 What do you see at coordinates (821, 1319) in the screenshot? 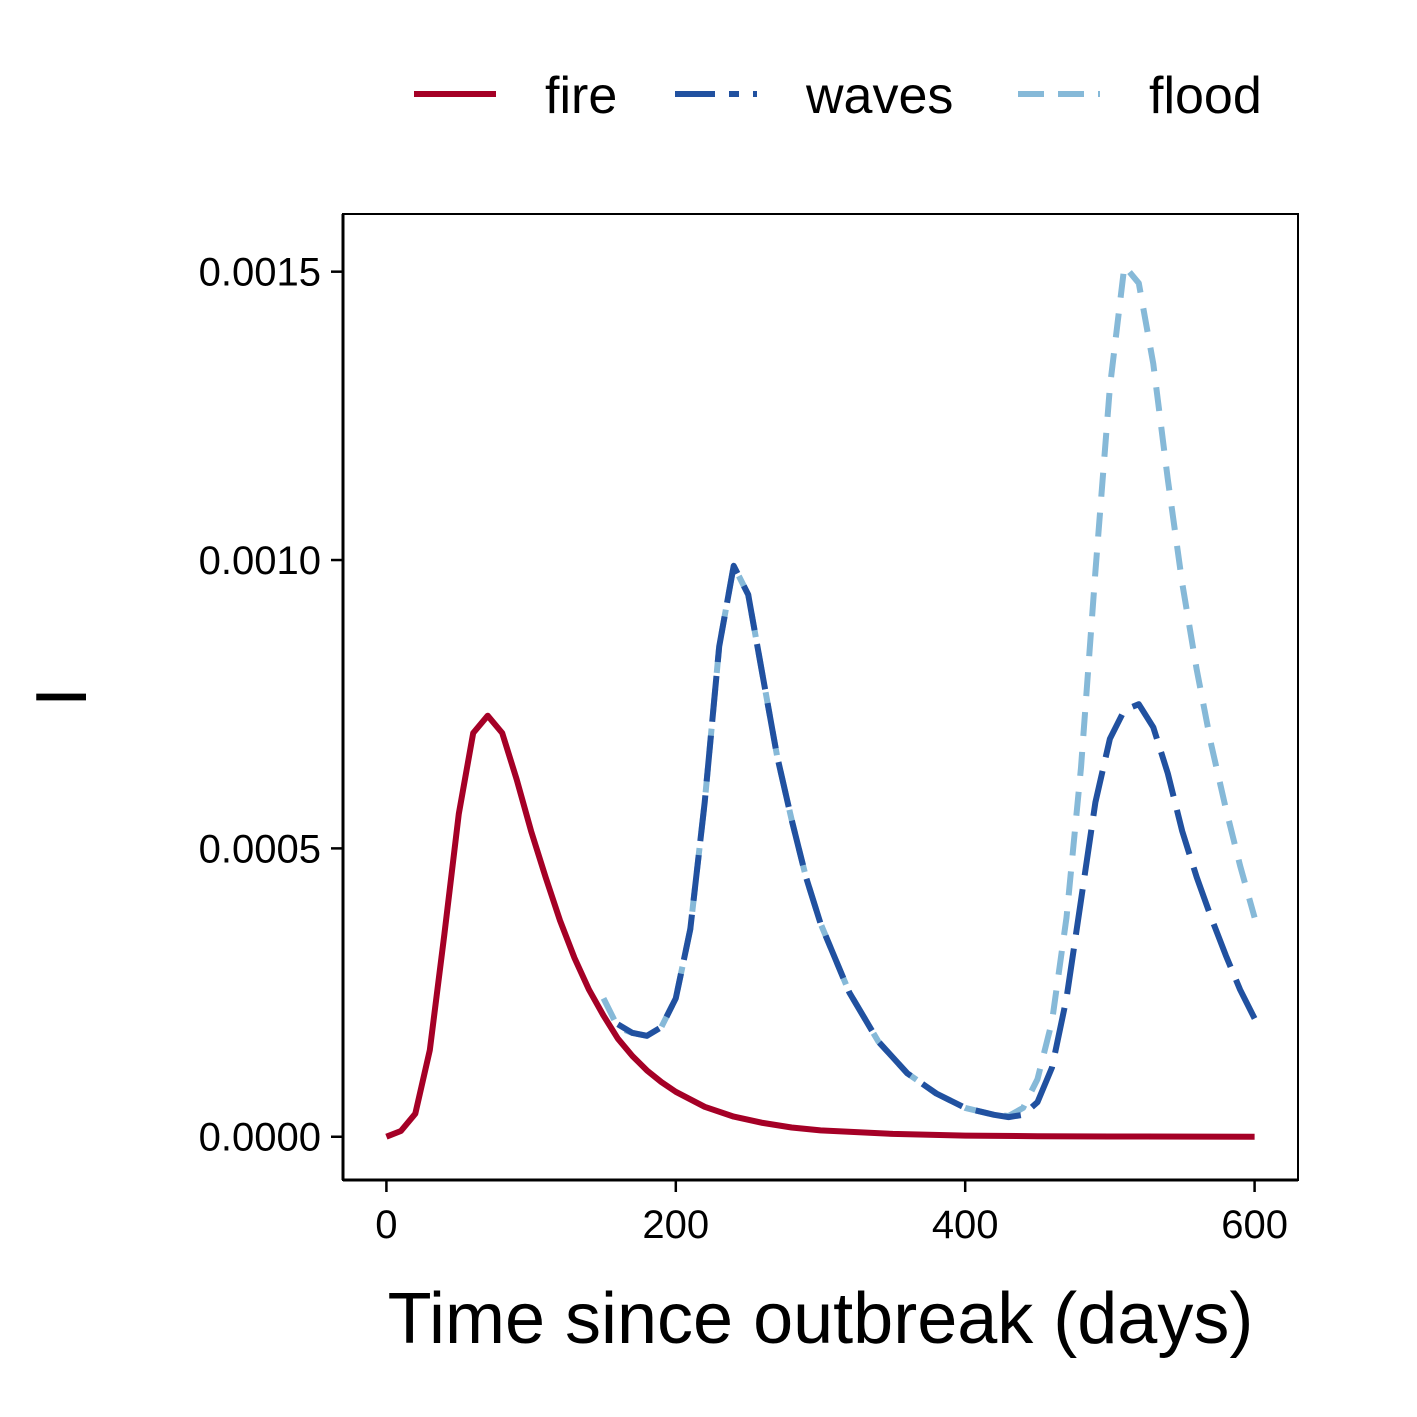
I see `x-axis-title: Time since outbreak (days)` at bounding box center [821, 1319].